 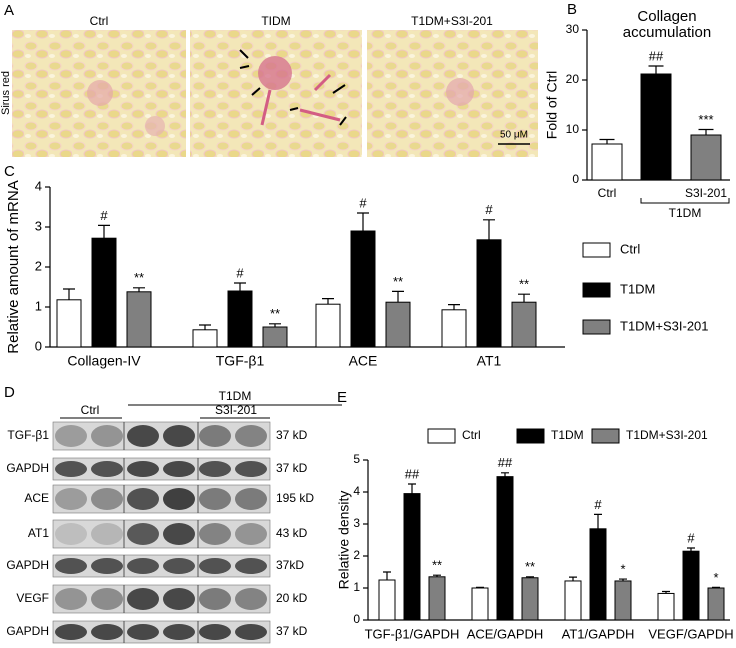 What do you see at coordinates (685, 201) in the screenshot?
I see `bracket` at bounding box center [685, 201].